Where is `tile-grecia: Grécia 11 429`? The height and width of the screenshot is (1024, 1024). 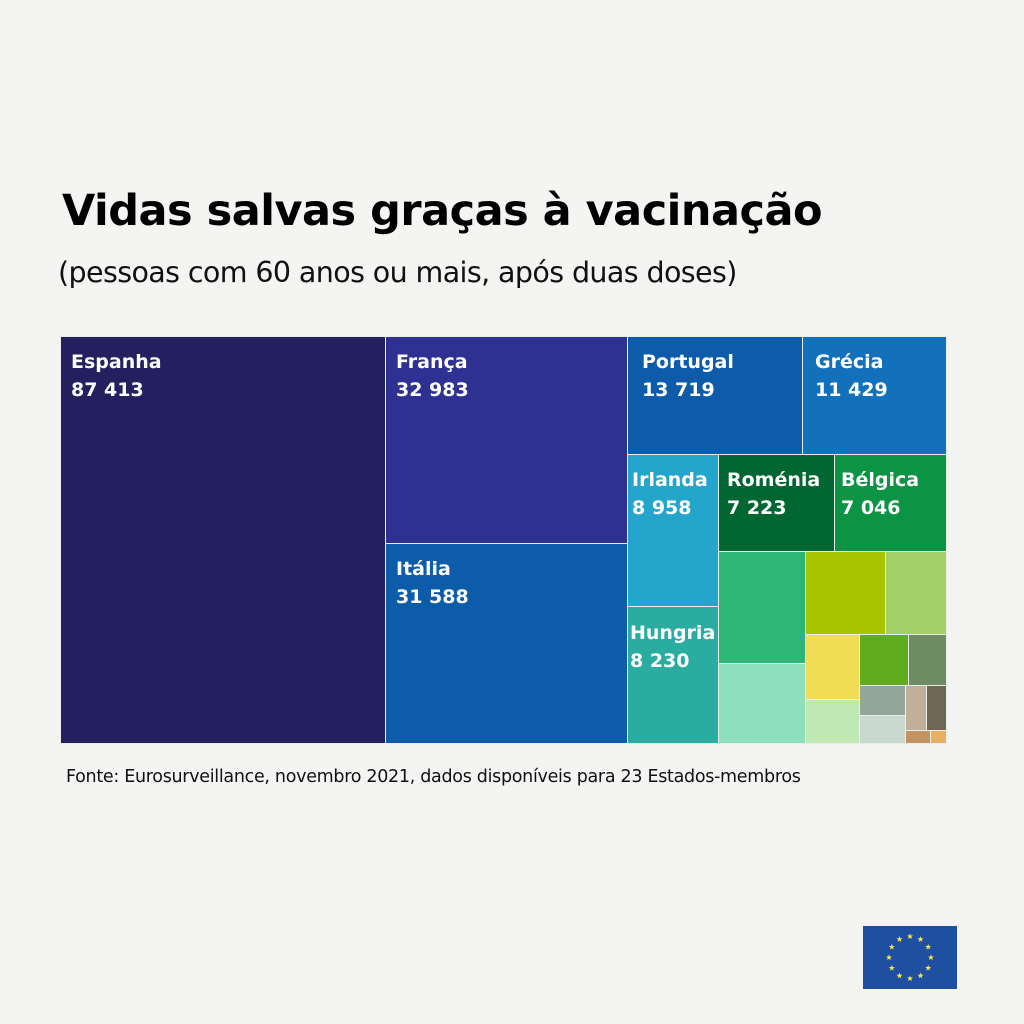
tile-grecia: Grécia 11 429 is located at coordinates (874, 395).